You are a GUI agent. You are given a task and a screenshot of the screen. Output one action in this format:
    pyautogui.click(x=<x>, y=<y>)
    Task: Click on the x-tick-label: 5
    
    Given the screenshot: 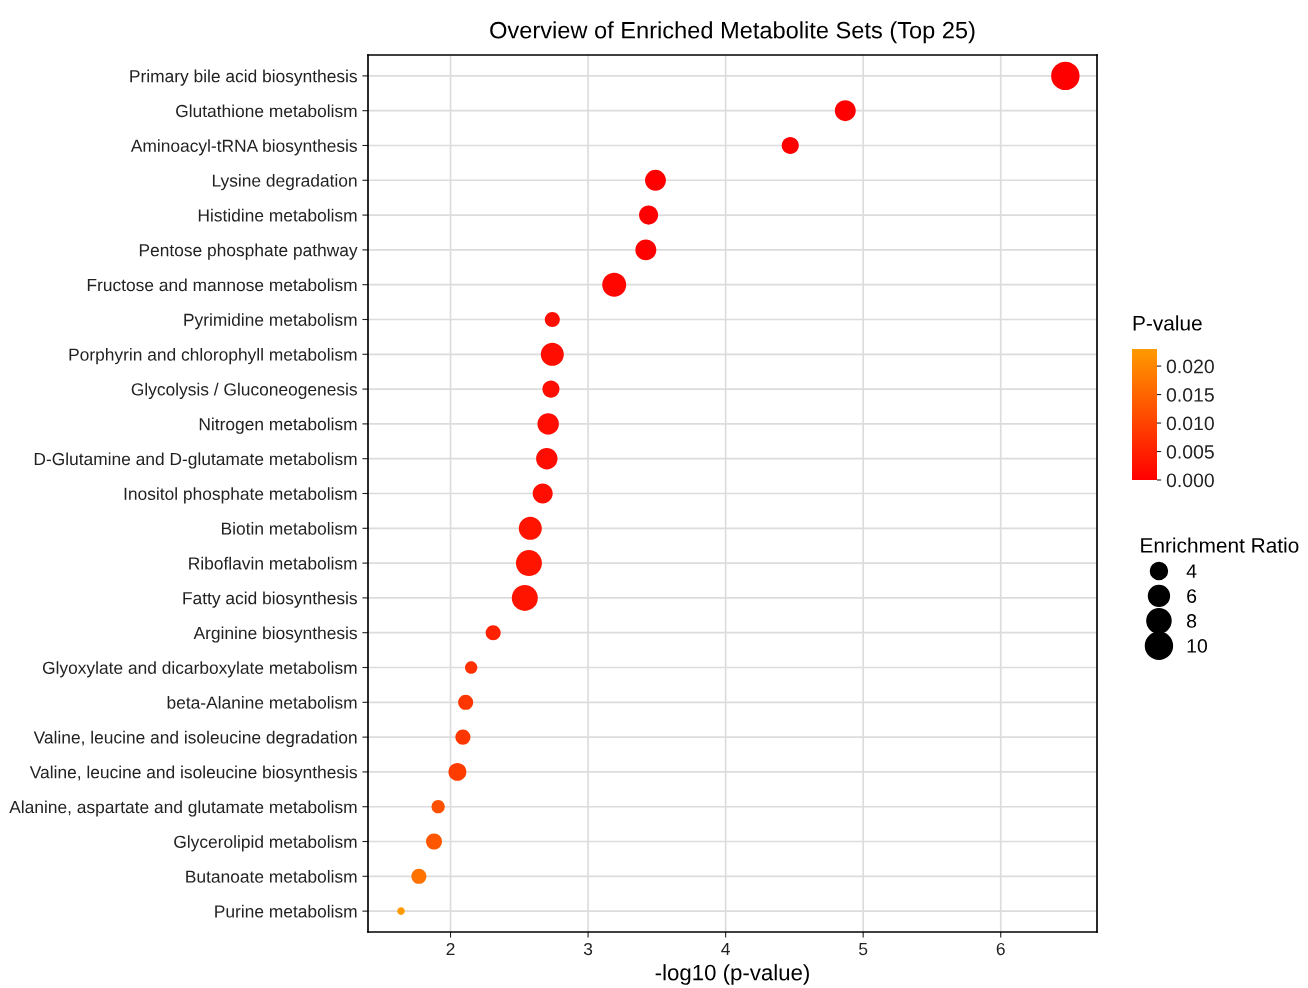 What is the action you would take?
    pyautogui.click(x=863, y=949)
    